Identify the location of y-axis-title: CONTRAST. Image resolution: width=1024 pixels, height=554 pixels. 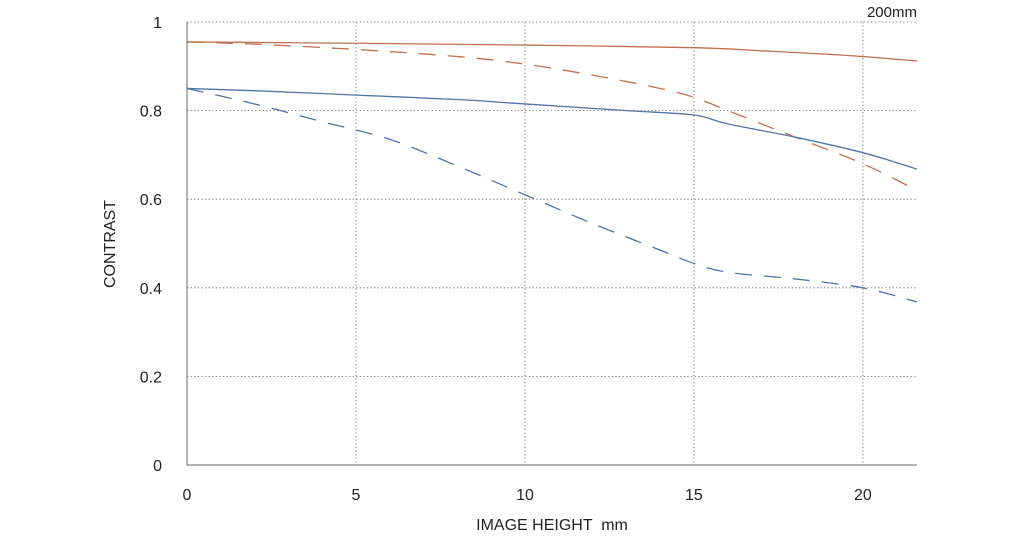
(110, 244).